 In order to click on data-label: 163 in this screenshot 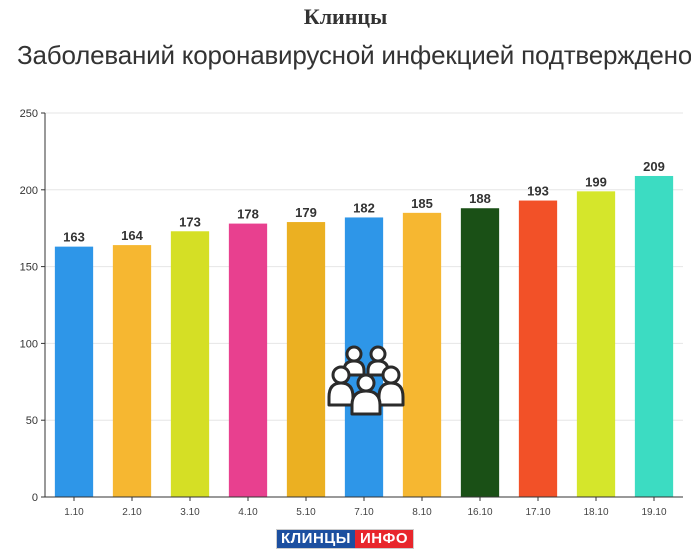, I will do `click(74, 237)`.